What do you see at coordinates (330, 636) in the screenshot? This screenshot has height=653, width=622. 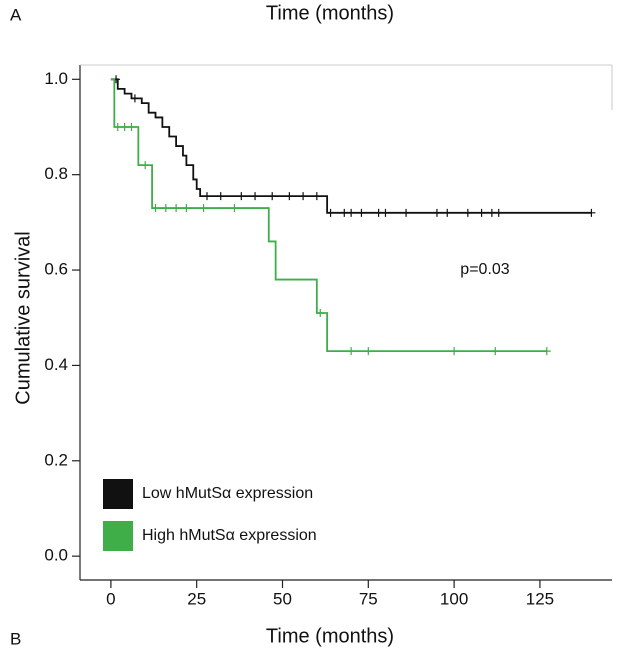 I see `x-axis-label: Time (months)` at bounding box center [330, 636].